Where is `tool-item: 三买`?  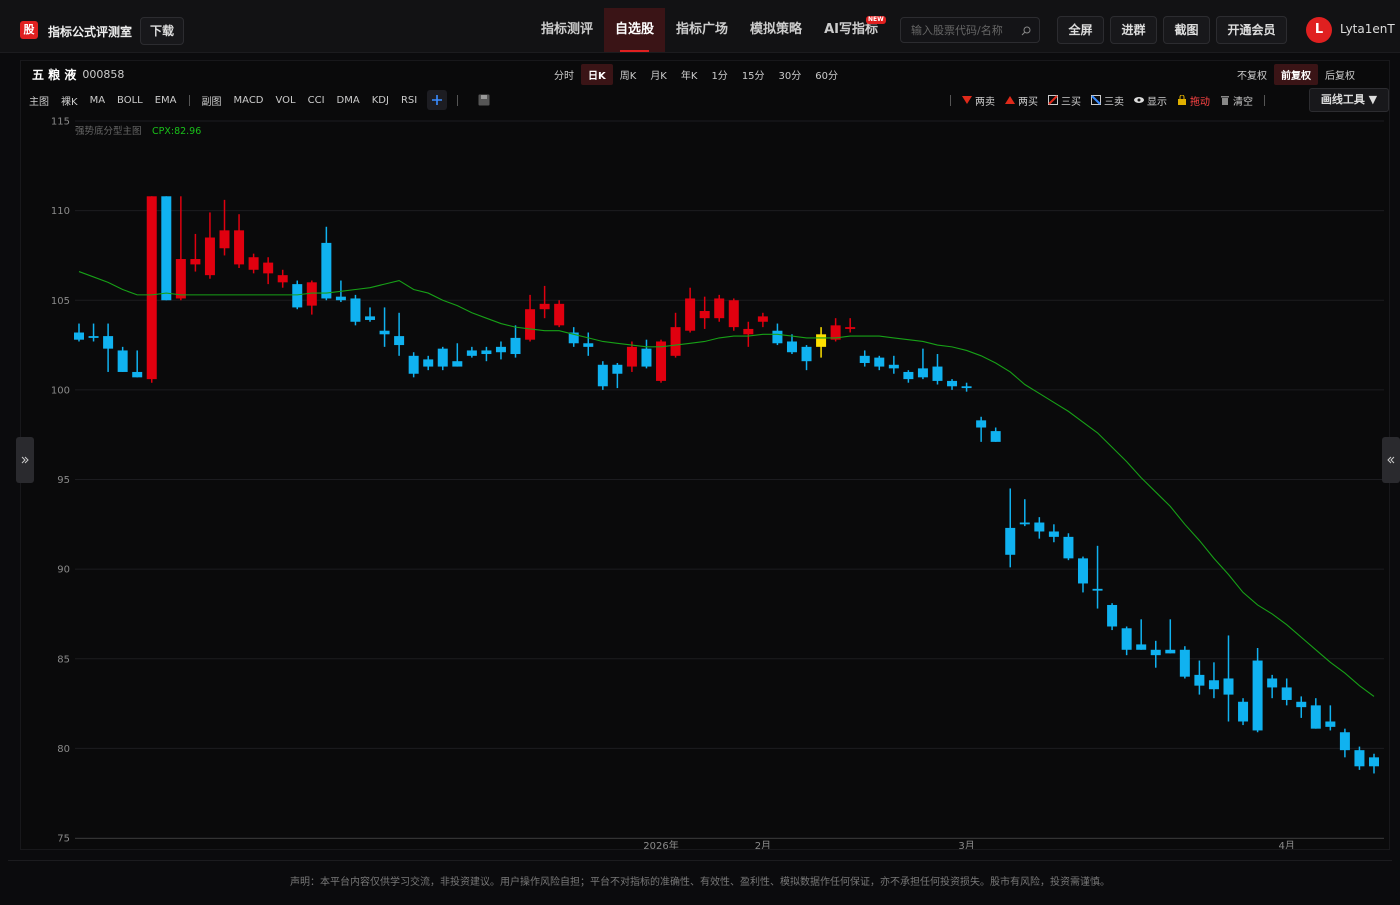 tool-item: 三买 is located at coordinates (1064, 100).